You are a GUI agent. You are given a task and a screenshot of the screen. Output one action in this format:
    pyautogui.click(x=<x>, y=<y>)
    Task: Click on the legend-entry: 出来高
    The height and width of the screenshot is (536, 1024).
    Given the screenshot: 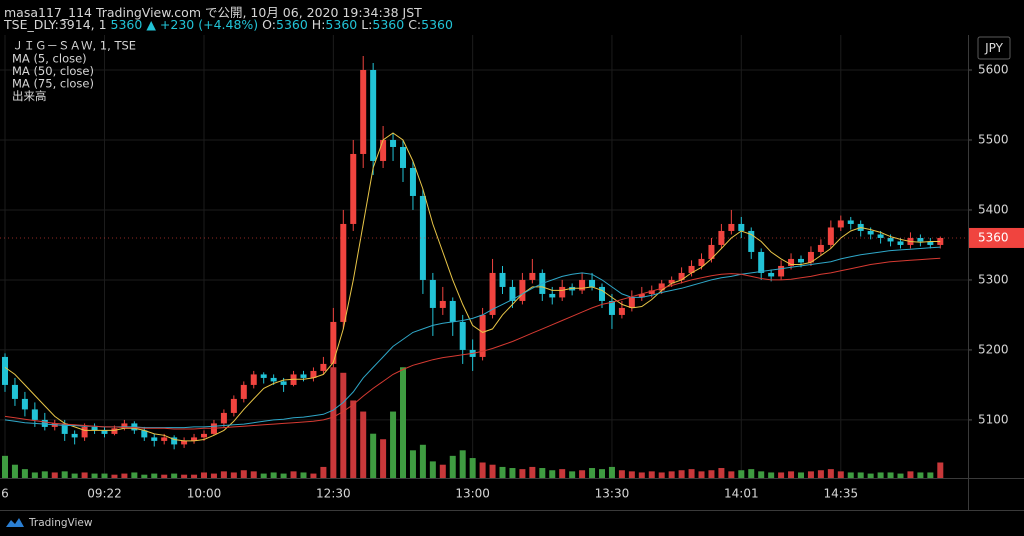 What is the action you would take?
    pyautogui.click(x=29, y=96)
    